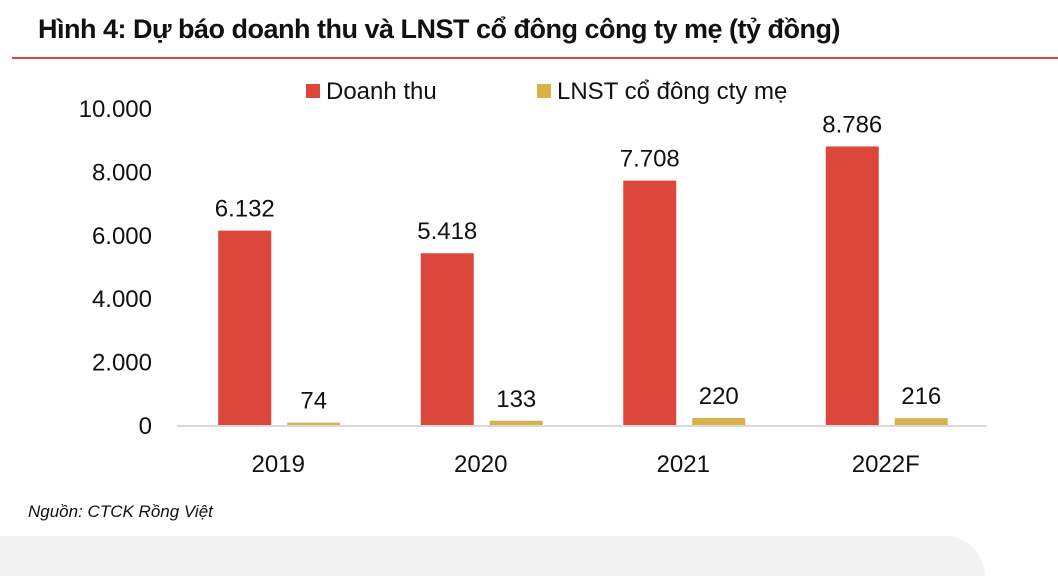 The height and width of the screenshot is (576, 1058). What do you see at coordinates (447, 231) in the screenshot?
I see `data-label: 5.418` at bounding box center [447, 231].